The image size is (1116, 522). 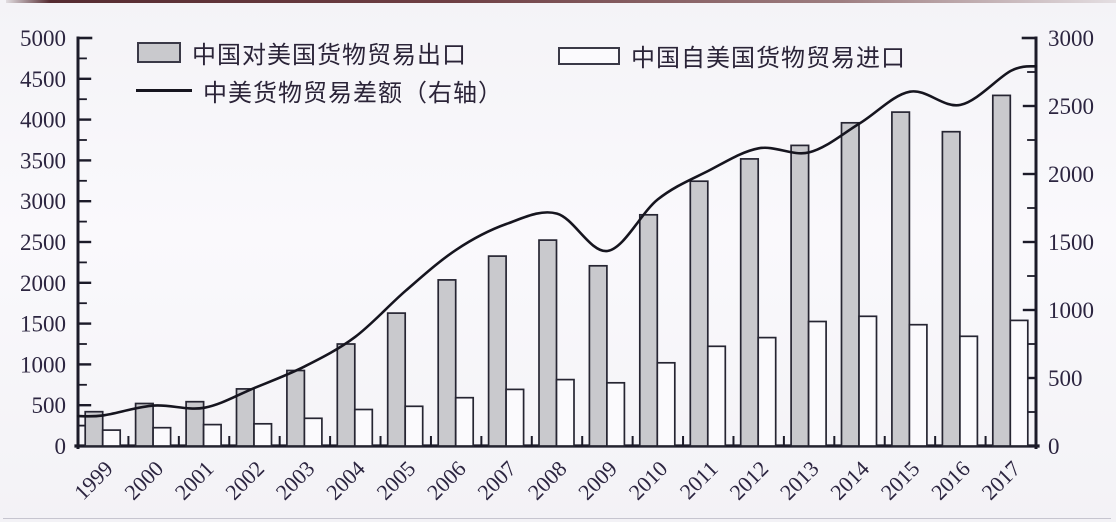 I want to click on x-axis-year-label: 2009, so click(x=597, y=480).